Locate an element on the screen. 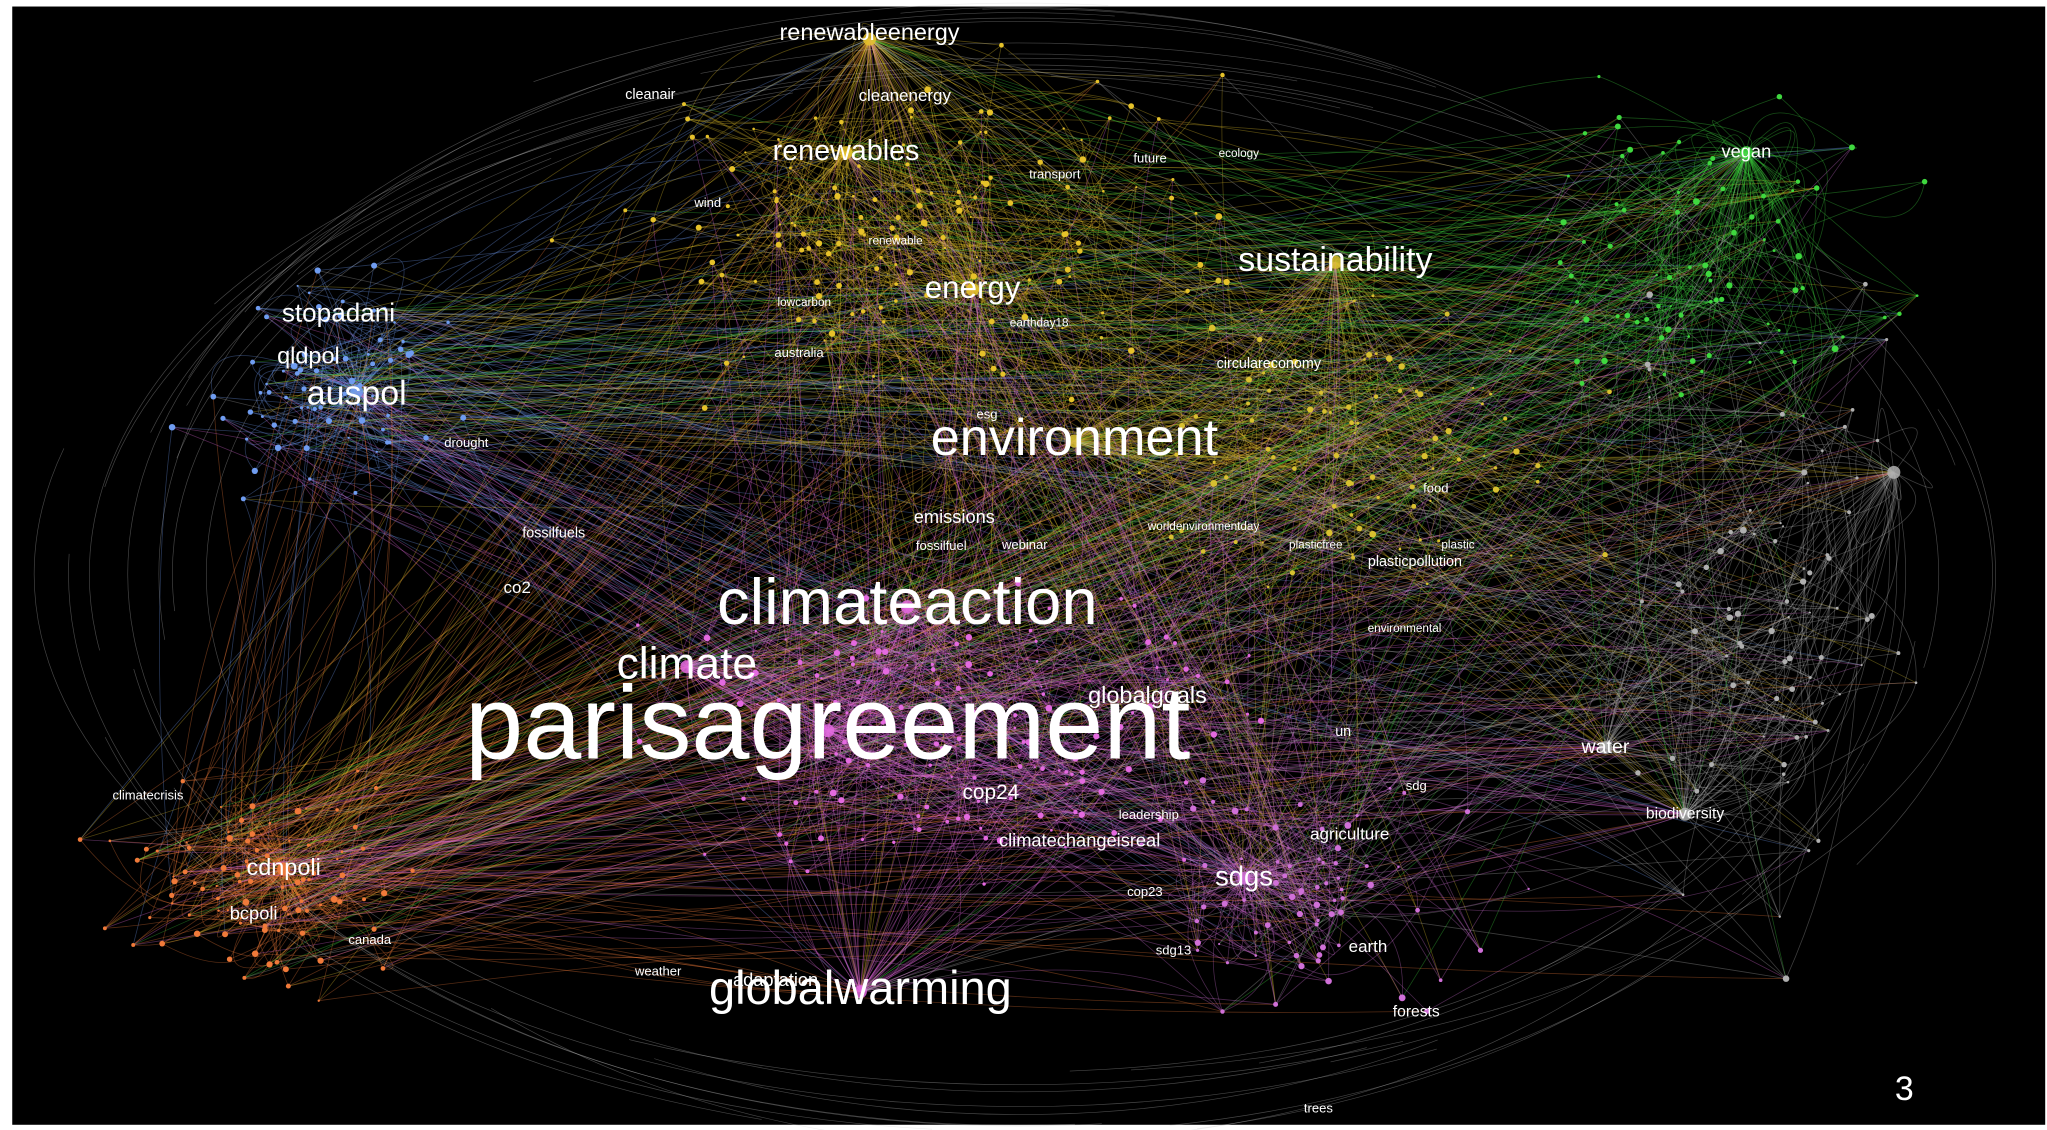  hub-node is located at coordinates (357, 391).